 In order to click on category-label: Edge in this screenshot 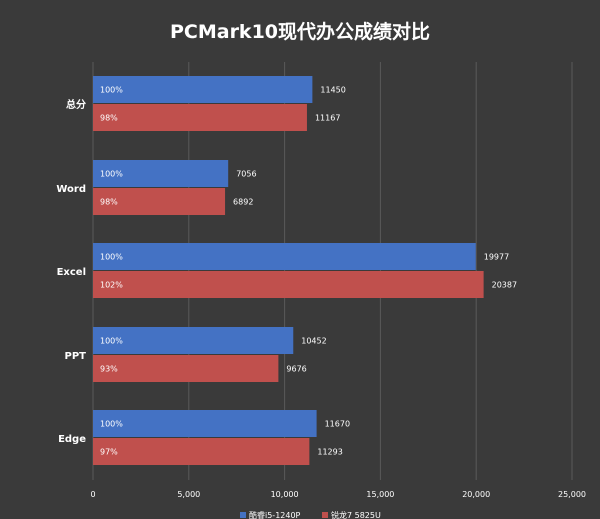, I will do `click(72, 439)`.